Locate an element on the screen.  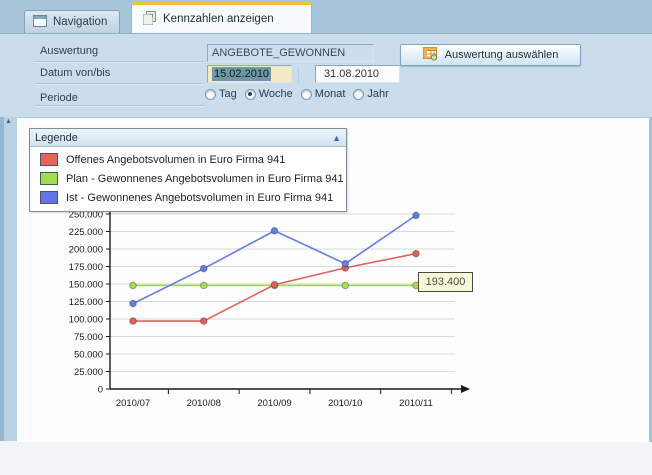
datum-von-field: 15.02.2010 is located at coordinates (249, 74).